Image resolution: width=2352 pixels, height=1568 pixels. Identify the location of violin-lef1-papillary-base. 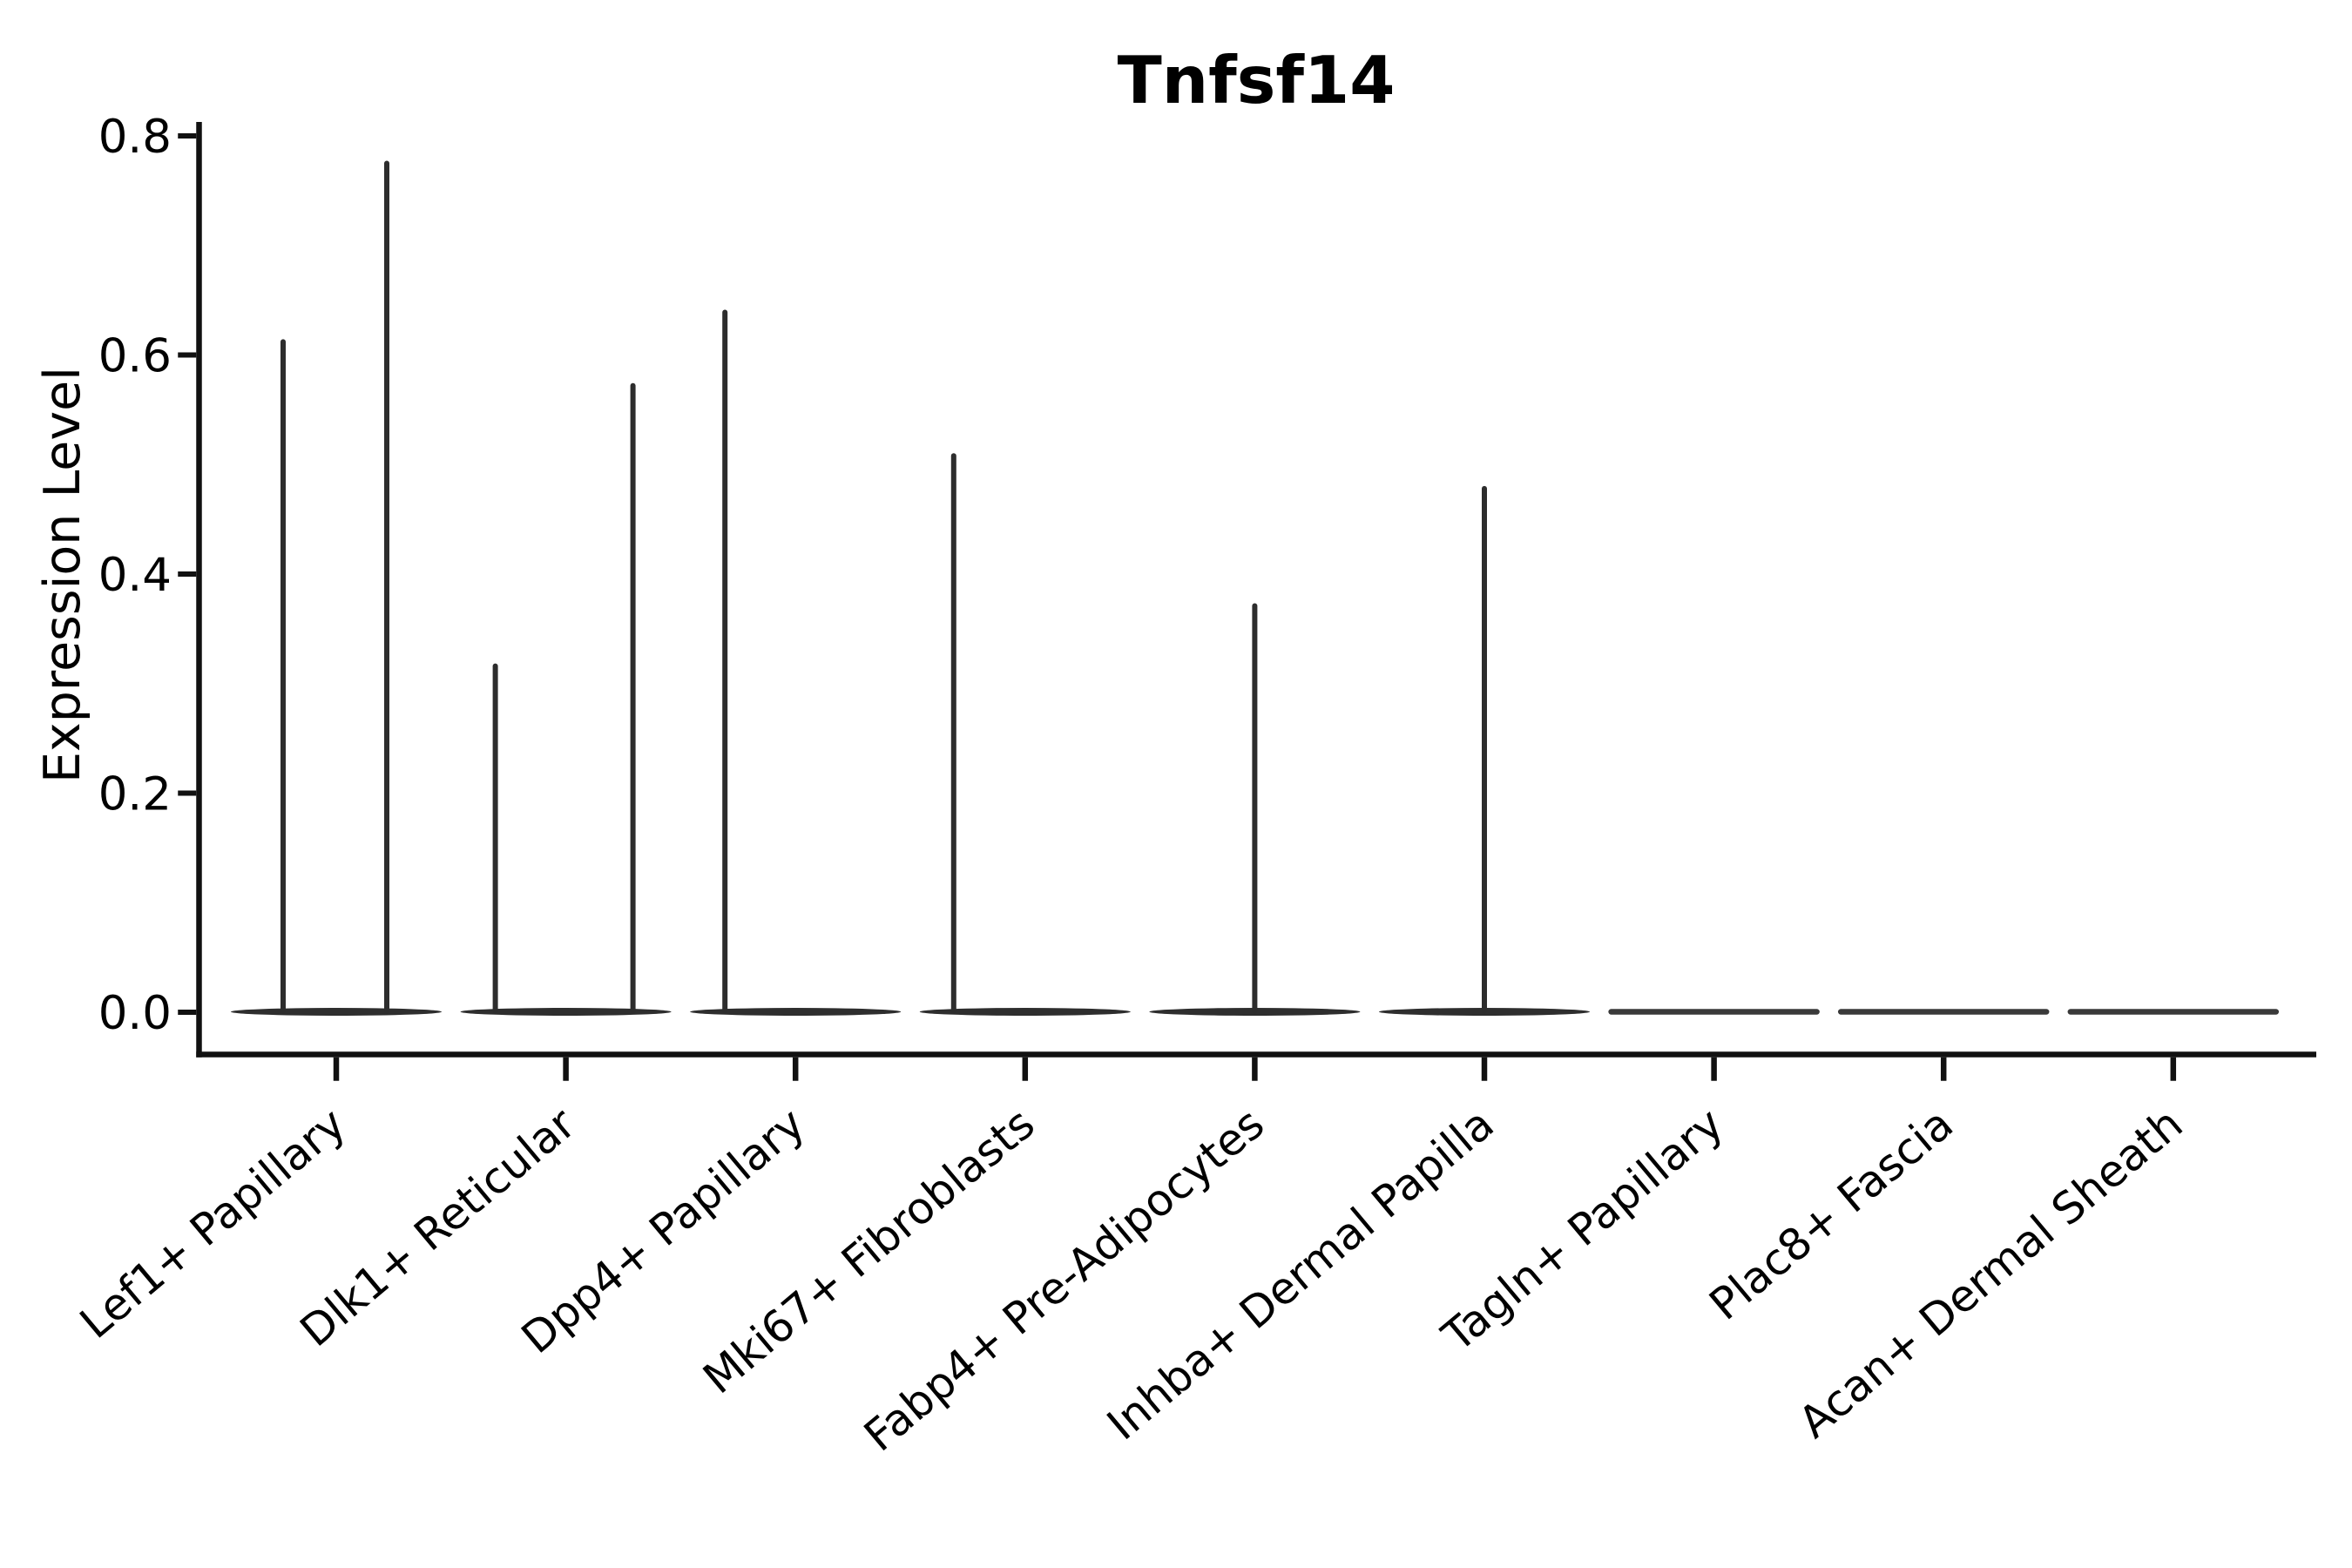
(336, 1012).